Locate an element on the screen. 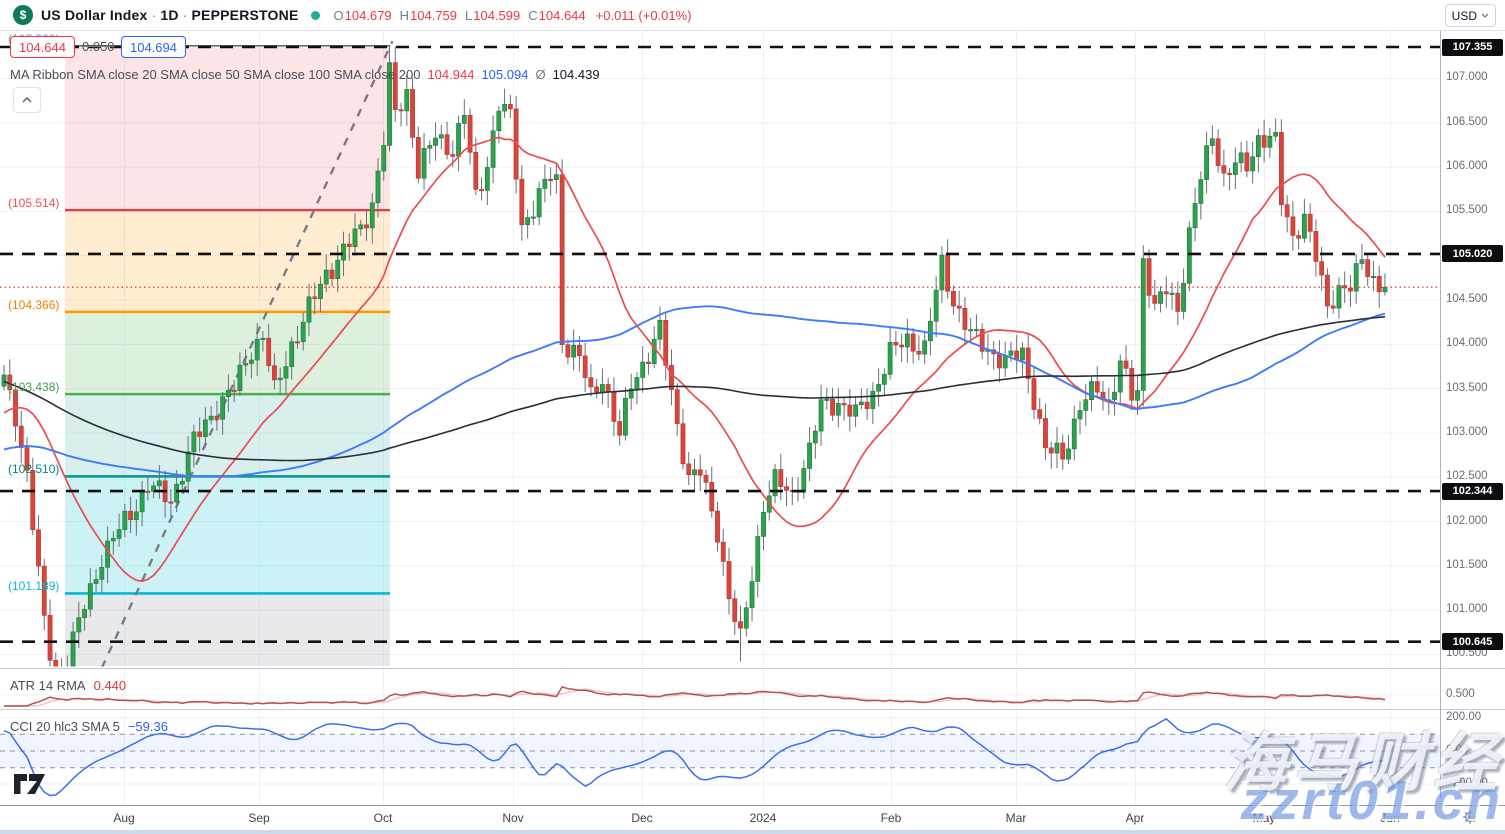 The height and width of the screenshot is (834, 1505). currency-dropdown: USD is located at coordinates (1470, 15).